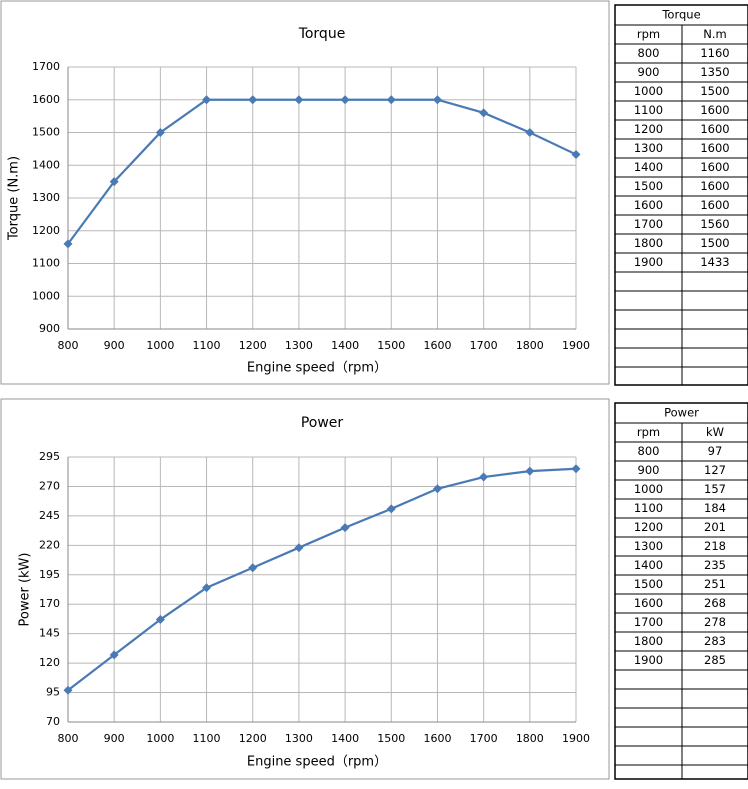 The image size is (748, 789). I want to click on data-line, so click(322, 171).